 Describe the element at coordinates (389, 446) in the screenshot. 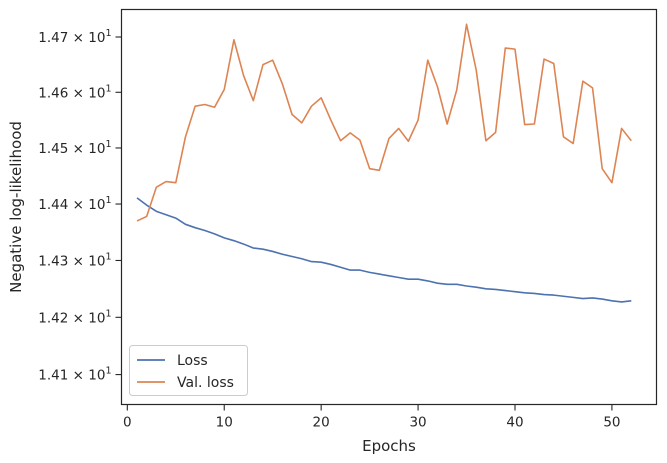

I see `x-axis-label: Epochs` at that location.